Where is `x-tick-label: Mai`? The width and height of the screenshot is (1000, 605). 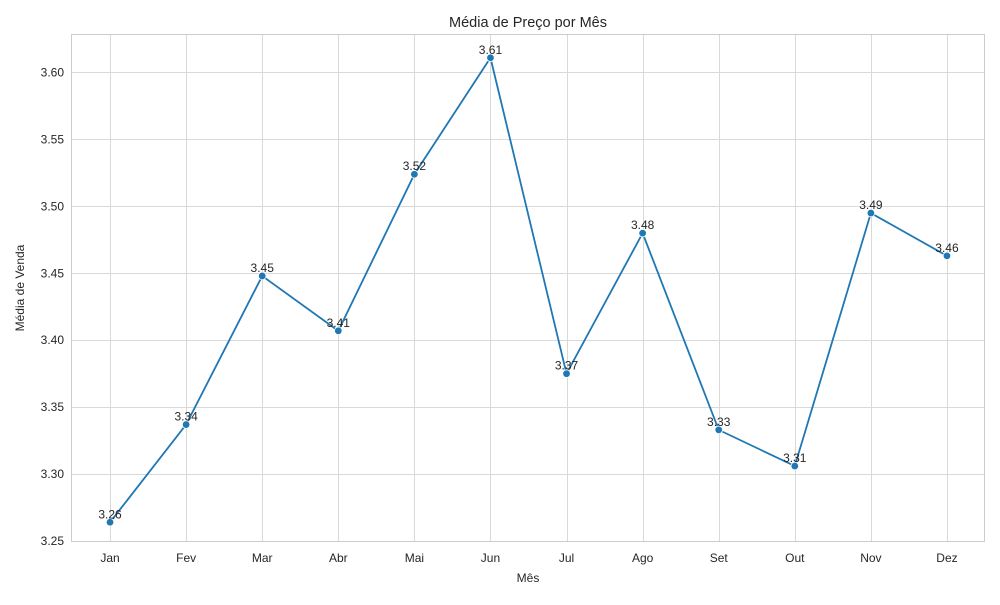
x-tick-label: Mai is located at coordinates (414, 558).